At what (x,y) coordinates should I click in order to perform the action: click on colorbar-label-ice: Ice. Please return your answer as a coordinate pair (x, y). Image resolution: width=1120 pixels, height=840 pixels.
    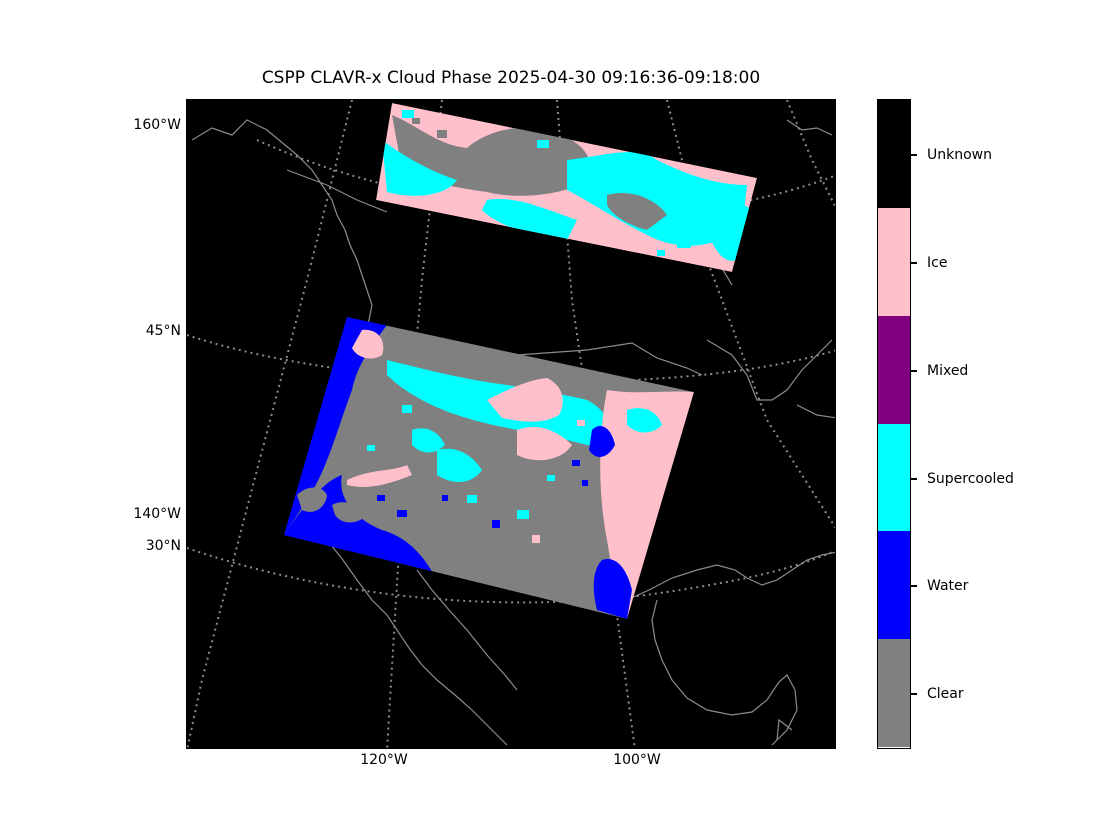
    Looking at the image, I should click on (937, 263).